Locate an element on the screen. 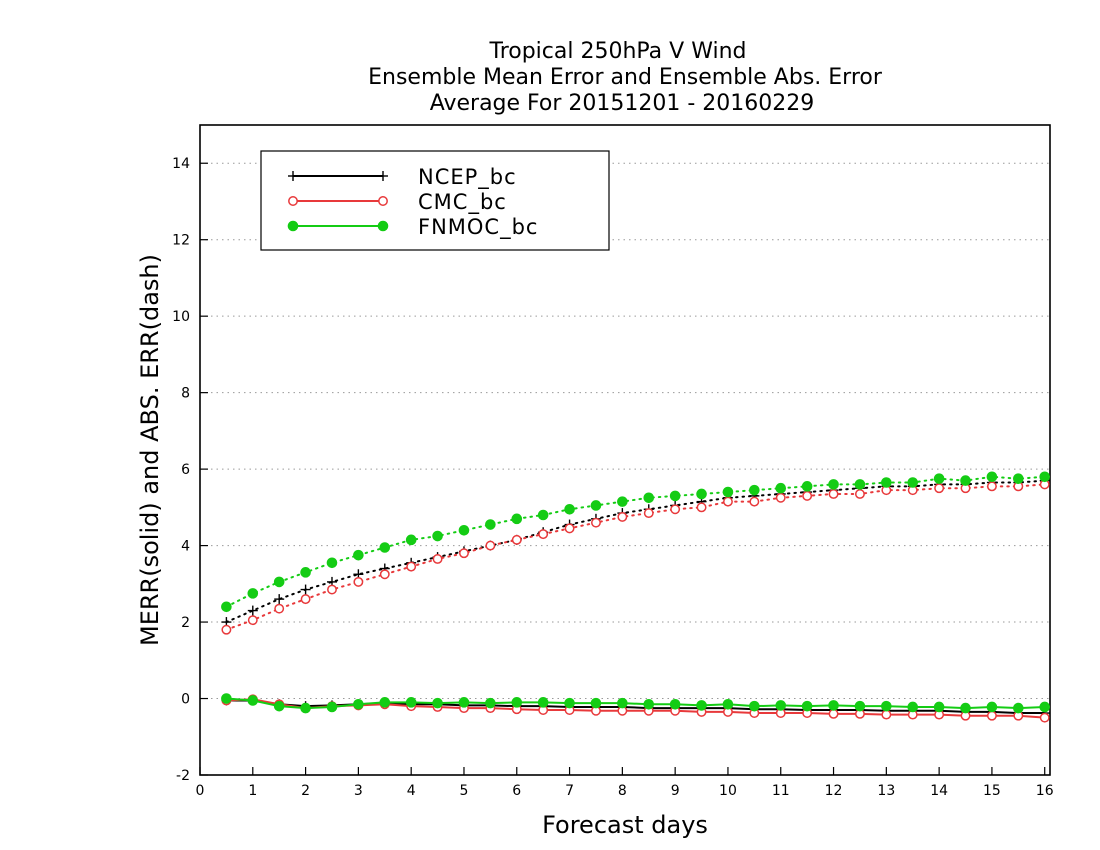 This screenshot has width=1100, height=850. x-tick-label: 2 is located at coordinates (305, 791).